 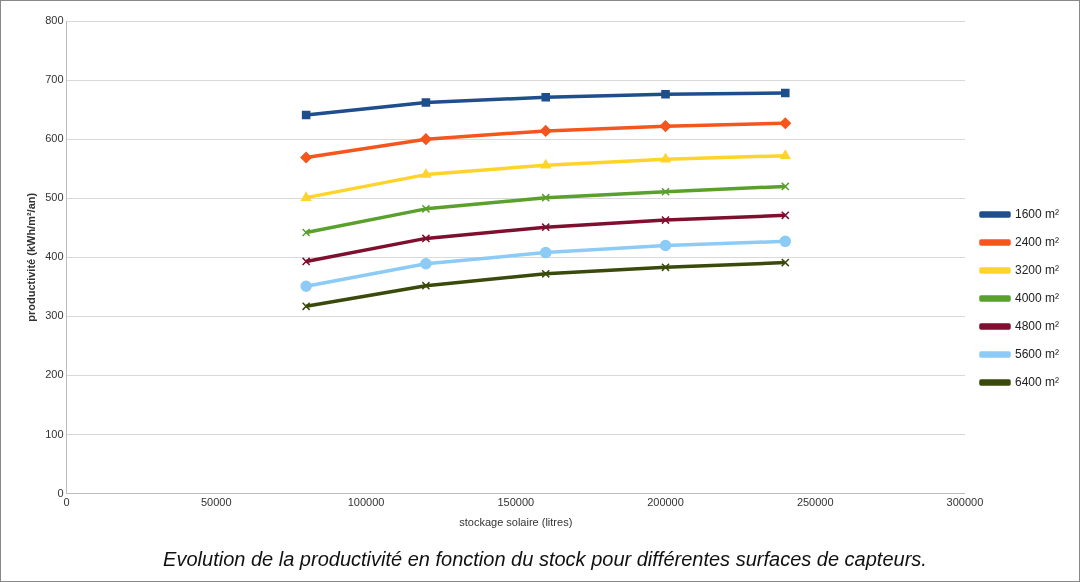 I want to click on legend-label: 3200 m², so click(x=1037, y=269).